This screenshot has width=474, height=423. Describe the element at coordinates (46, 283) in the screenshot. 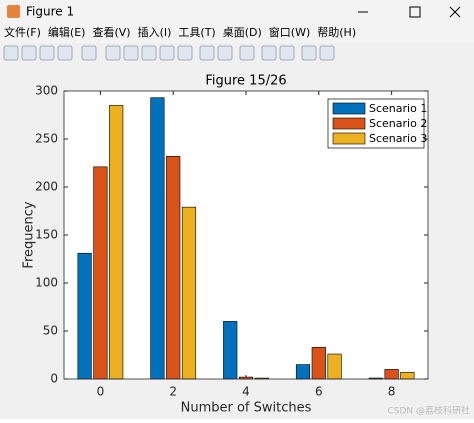

I see `y-tick-label: 100` at that location.